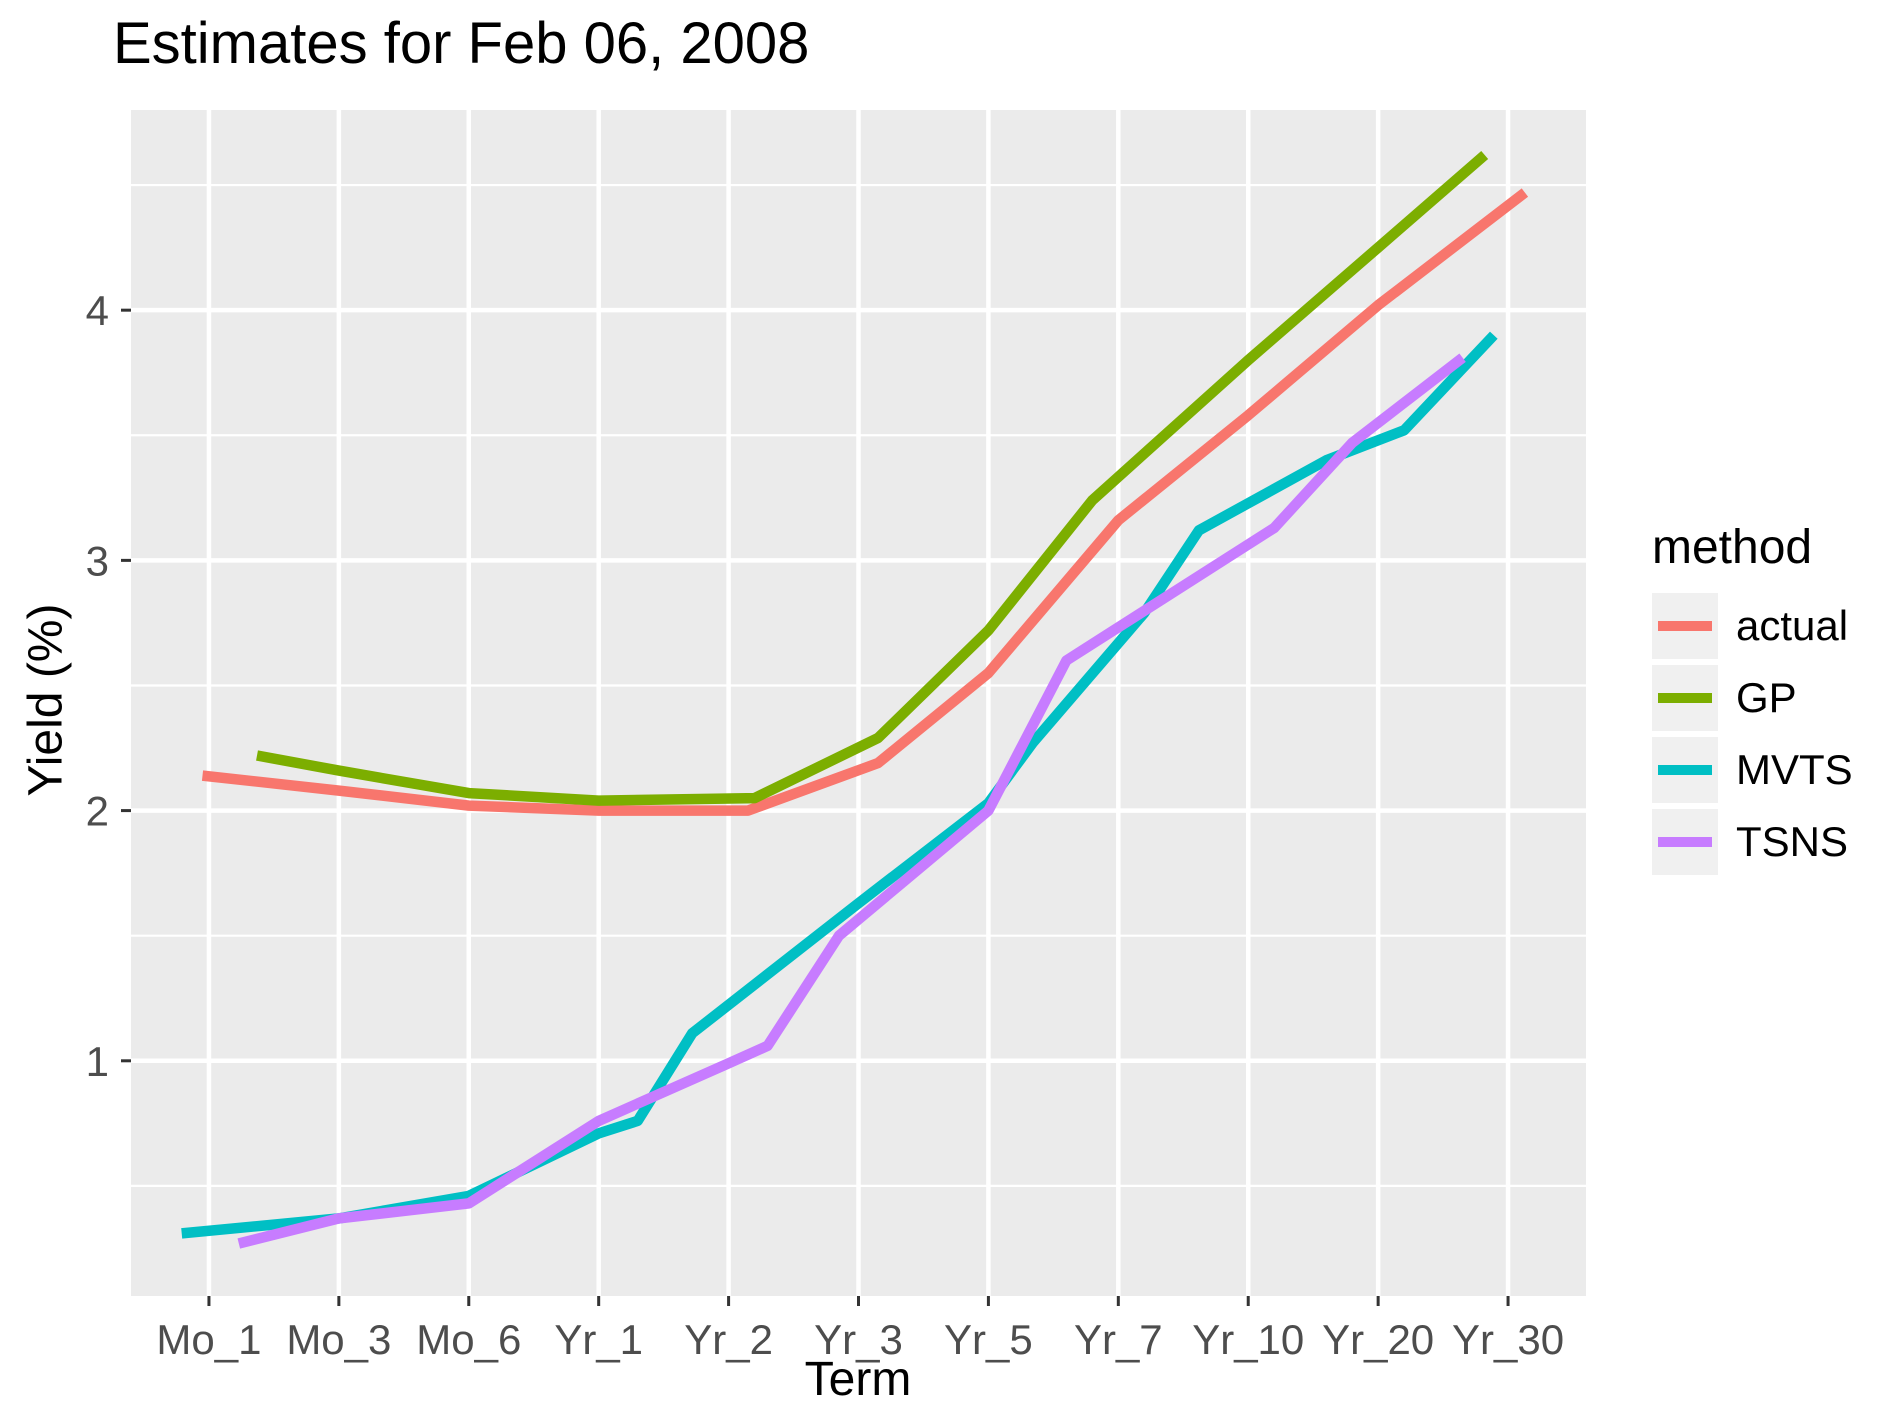  Describe the element at coordinates (1248, 1339) in the screenshot. I see `x-tick-label: Yr_10` at that location.